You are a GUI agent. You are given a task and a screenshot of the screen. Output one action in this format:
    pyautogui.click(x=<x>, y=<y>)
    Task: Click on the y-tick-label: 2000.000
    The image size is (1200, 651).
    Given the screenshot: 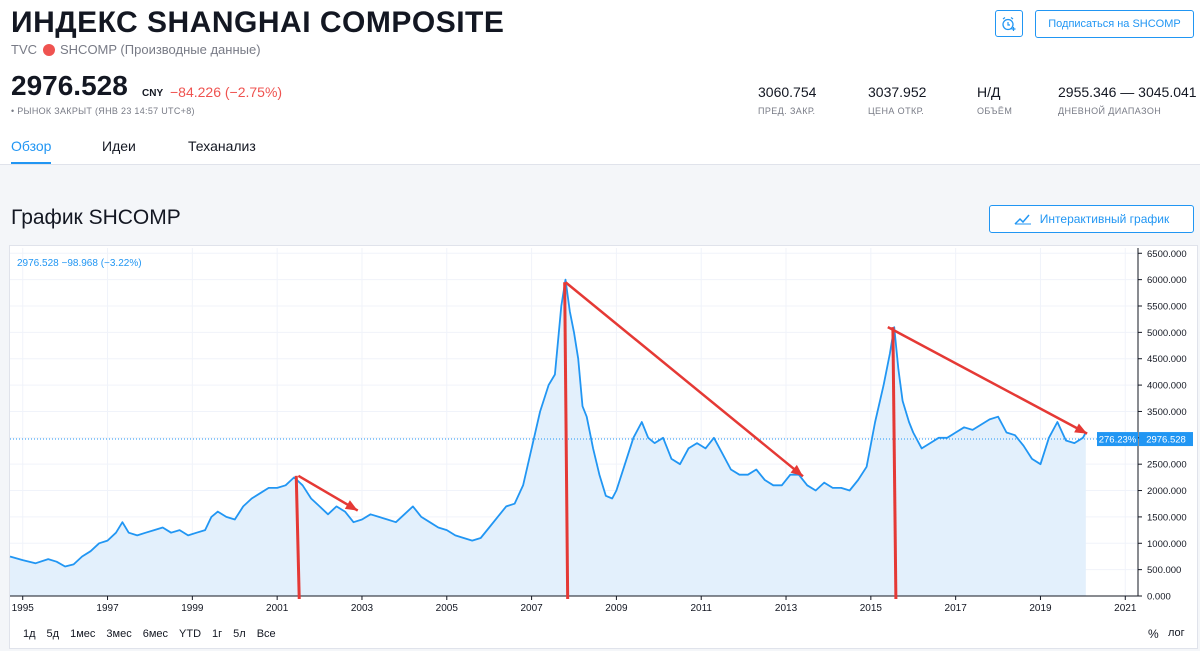 What is the action you would take?
    pyautogui.click(x=1167, y=491)
    